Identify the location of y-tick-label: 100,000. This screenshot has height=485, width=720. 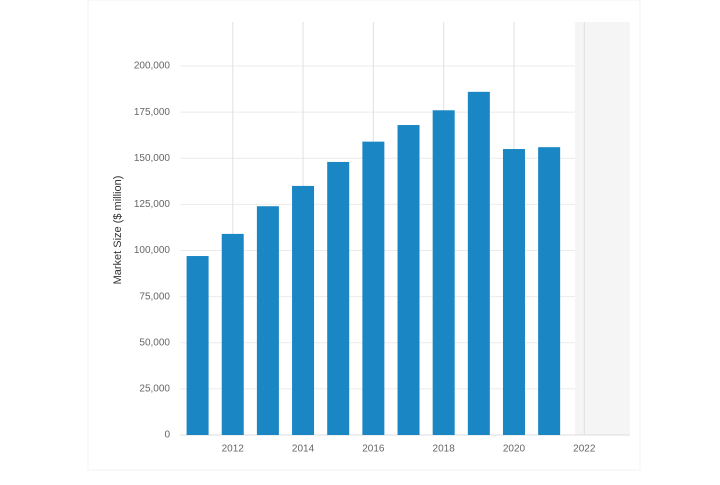
(152, 250).